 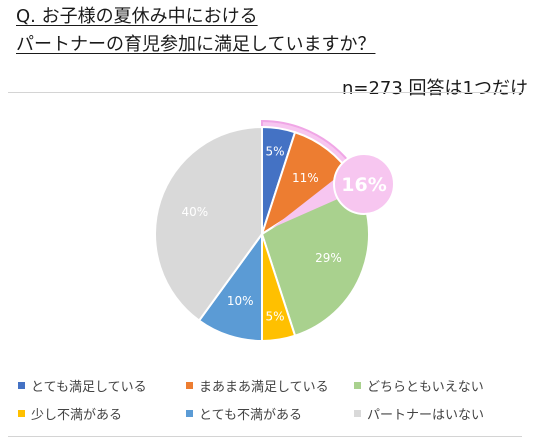 I want to click on callout-bubble, so click(x=364, y=184).